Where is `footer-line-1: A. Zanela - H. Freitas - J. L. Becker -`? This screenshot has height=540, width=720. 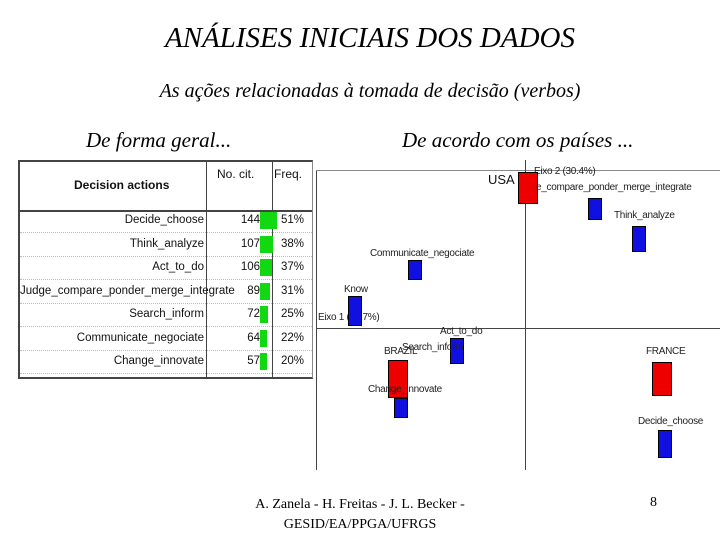
footer-line-1: A. Zanela - H. Freitas - J. L. Becker - is located at coordinates (360, 504).